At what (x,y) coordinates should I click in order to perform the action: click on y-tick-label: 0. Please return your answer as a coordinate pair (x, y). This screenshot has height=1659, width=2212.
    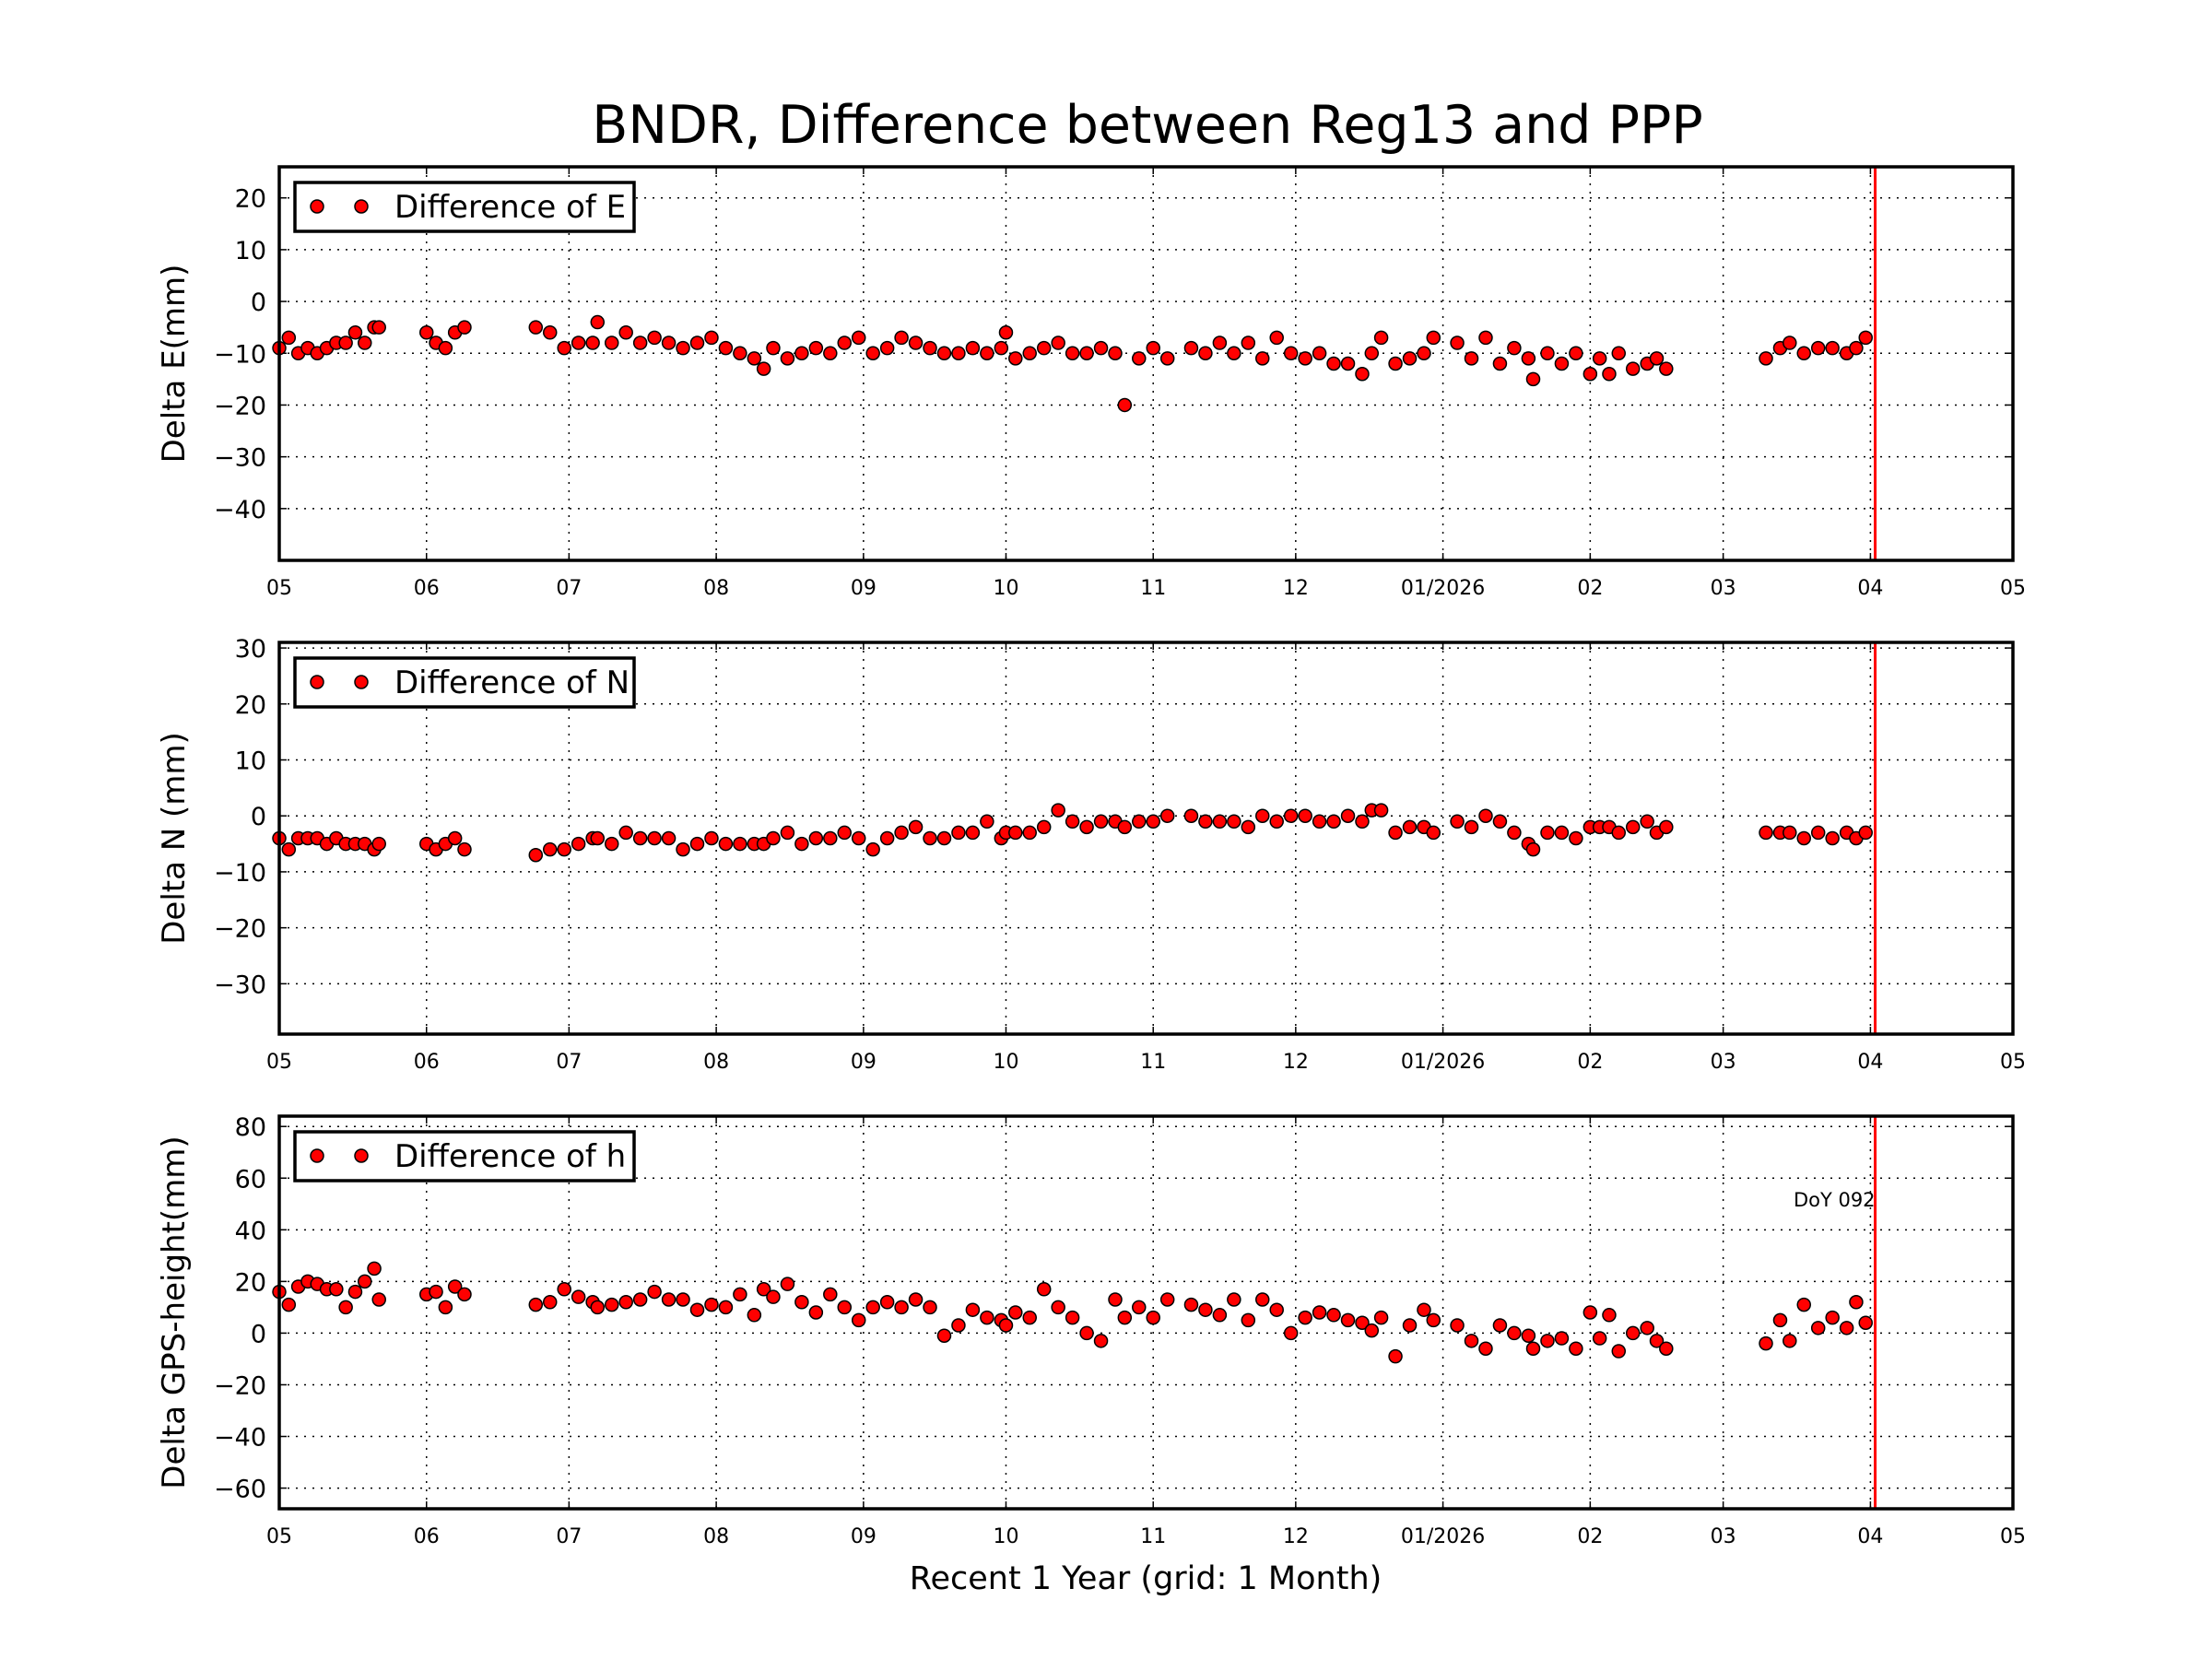
    Looking at the image, I should click on (258, 1334).